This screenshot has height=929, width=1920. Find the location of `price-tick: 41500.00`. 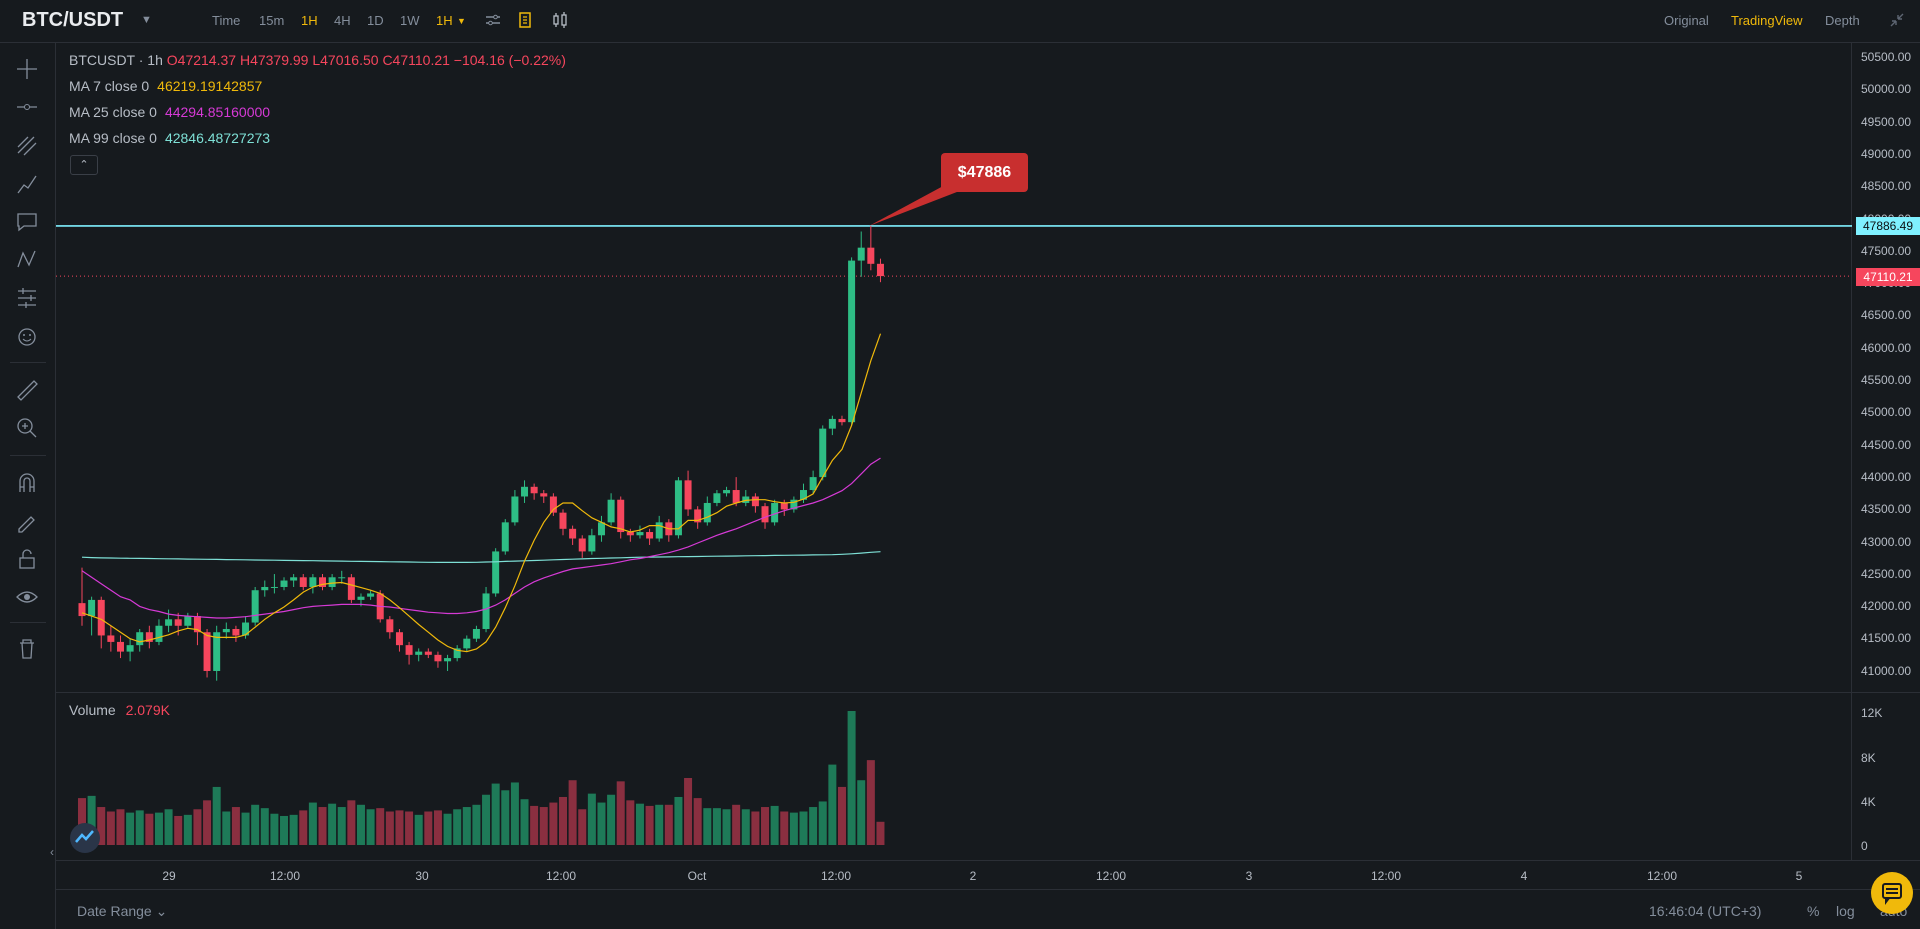

price-tick: 41500.00 is located at coordinates (1886, 638).